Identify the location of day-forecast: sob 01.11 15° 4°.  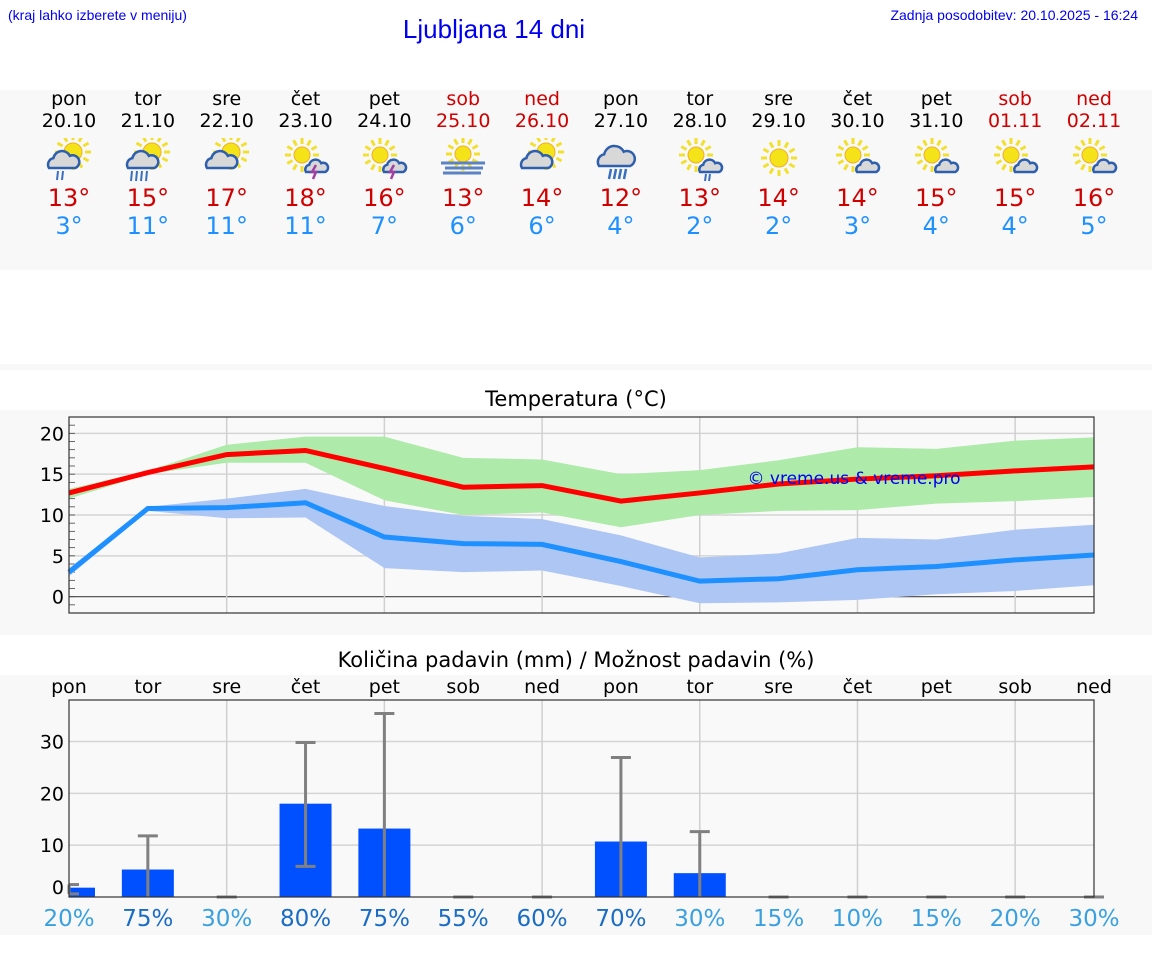
(1015, 164).